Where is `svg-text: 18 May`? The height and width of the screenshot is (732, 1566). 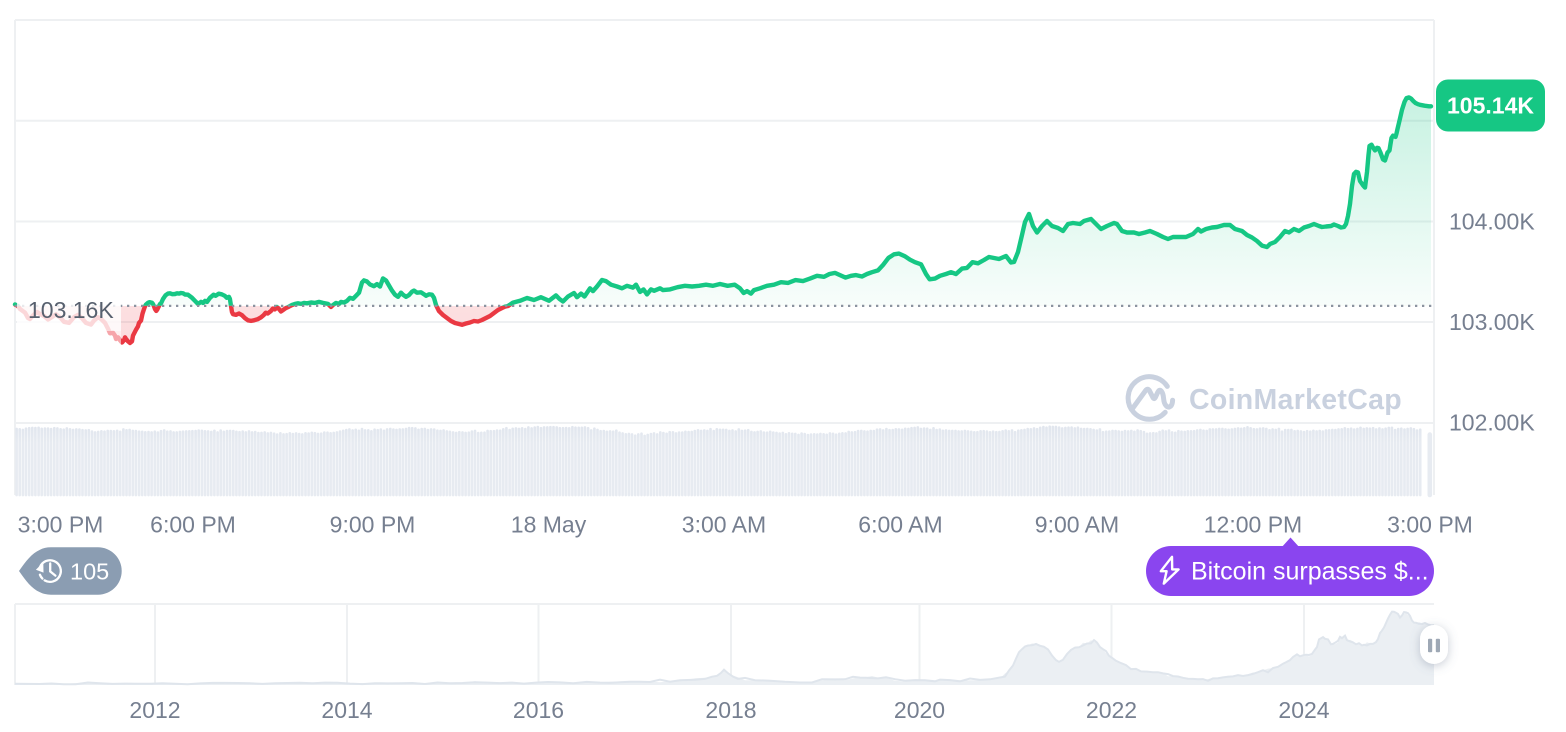 svg-text: 18 May is located at coordinates (549, 525).